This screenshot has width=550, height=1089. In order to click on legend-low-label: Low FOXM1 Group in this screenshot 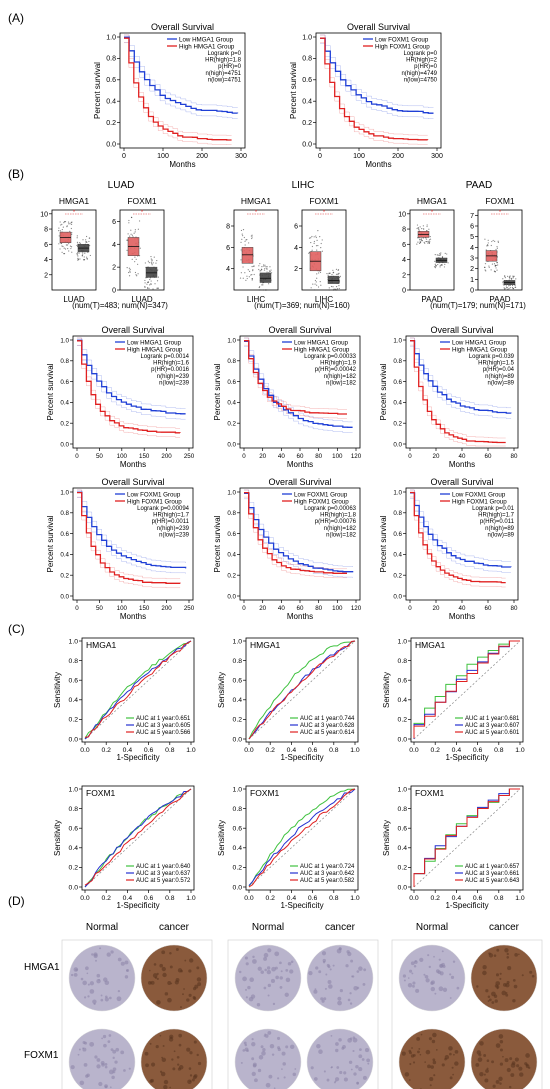, I will do `click(479, 494)`.